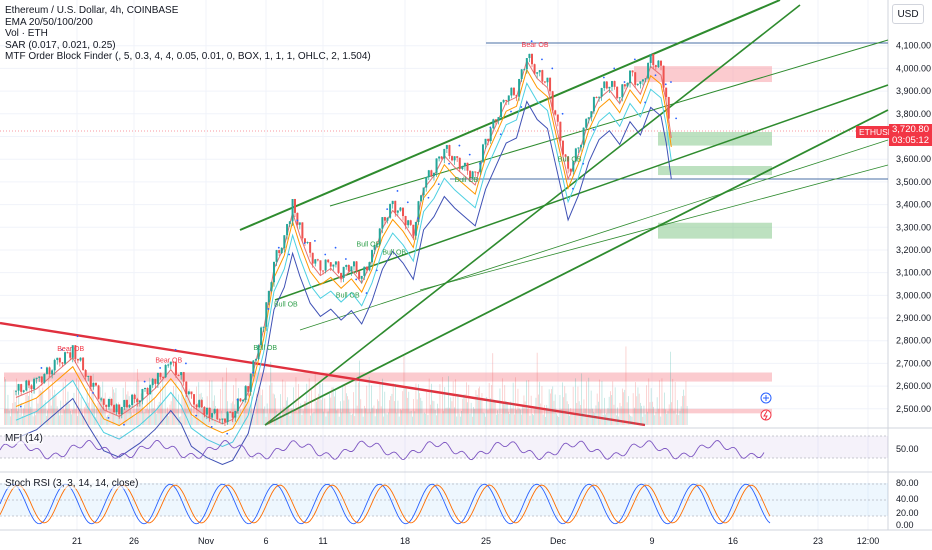  I want to click on mfi-pane-title: MFI (14), so click(24, 438).